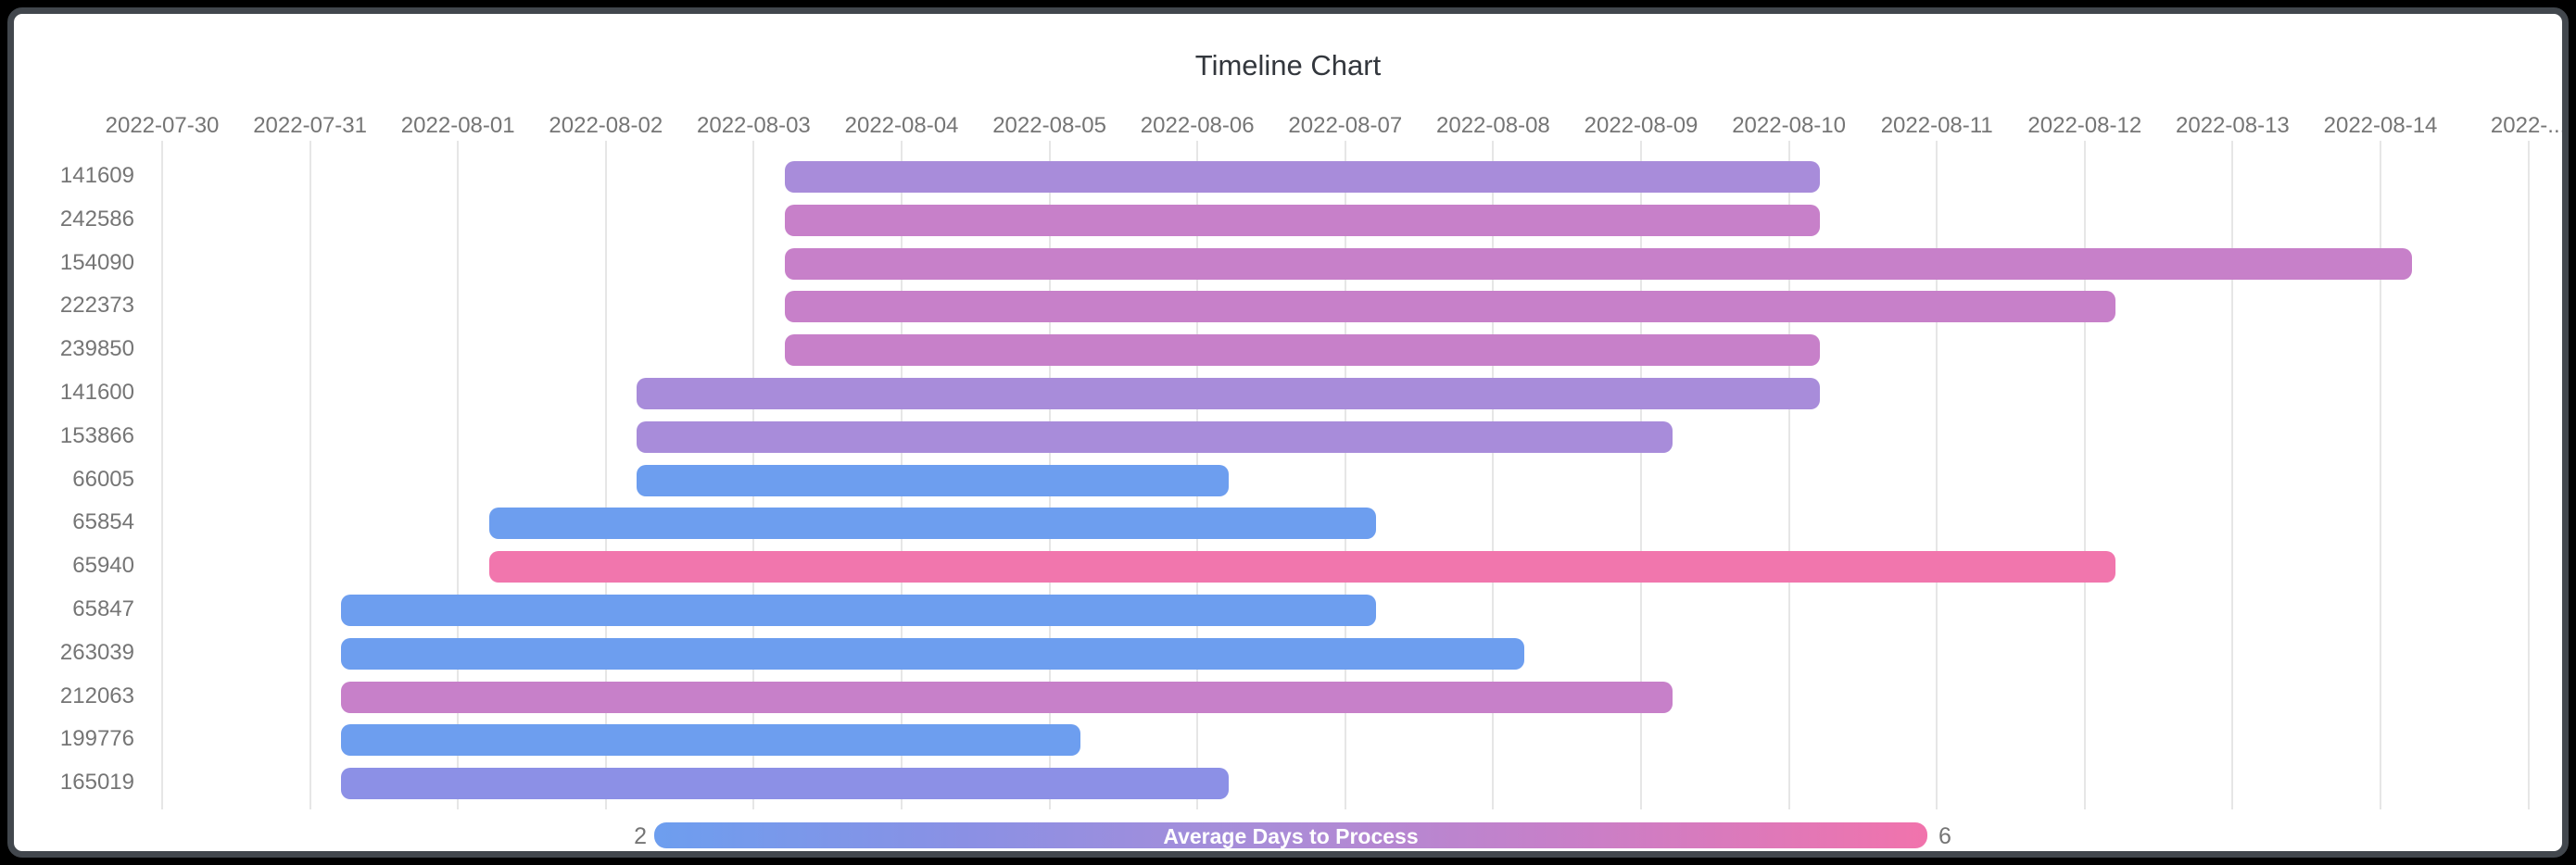 Image resolution: width=2576 pixels, height=865 pixels. I want to click on y-axis-label: 242586, so click(96, 219).